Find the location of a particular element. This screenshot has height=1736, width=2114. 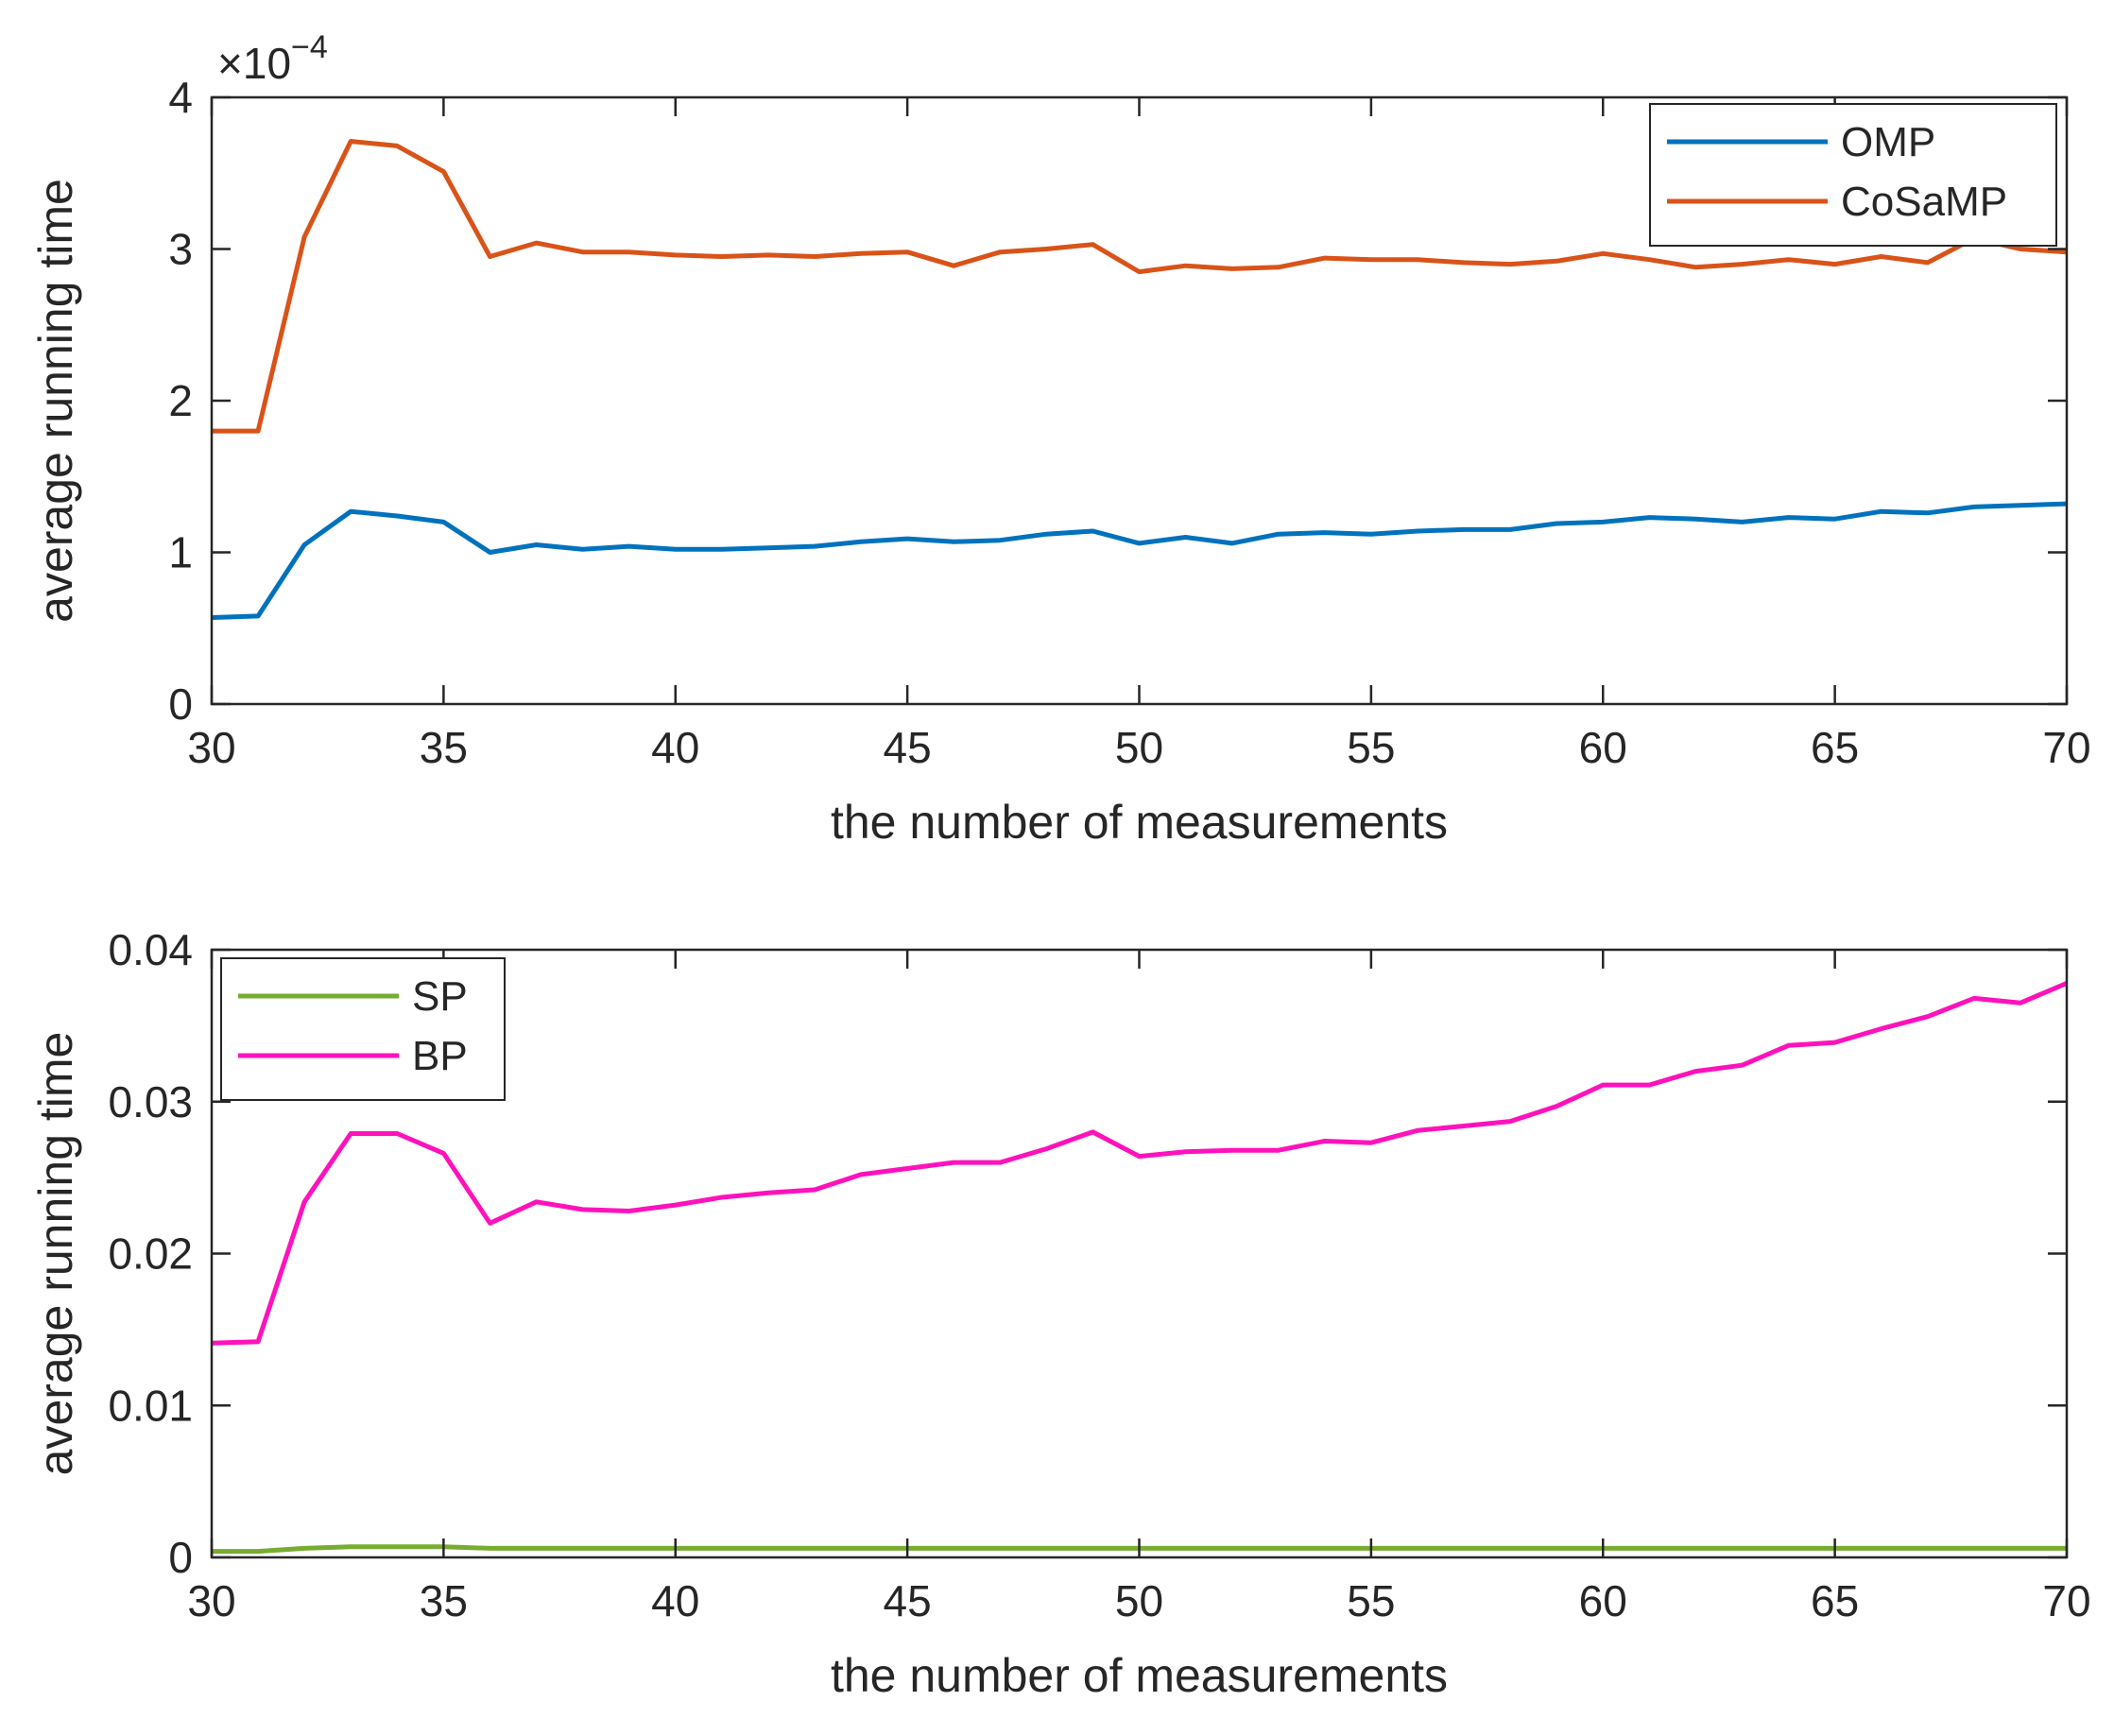

y-tick-label: 0.03 is located at coordinates (150, 1101).